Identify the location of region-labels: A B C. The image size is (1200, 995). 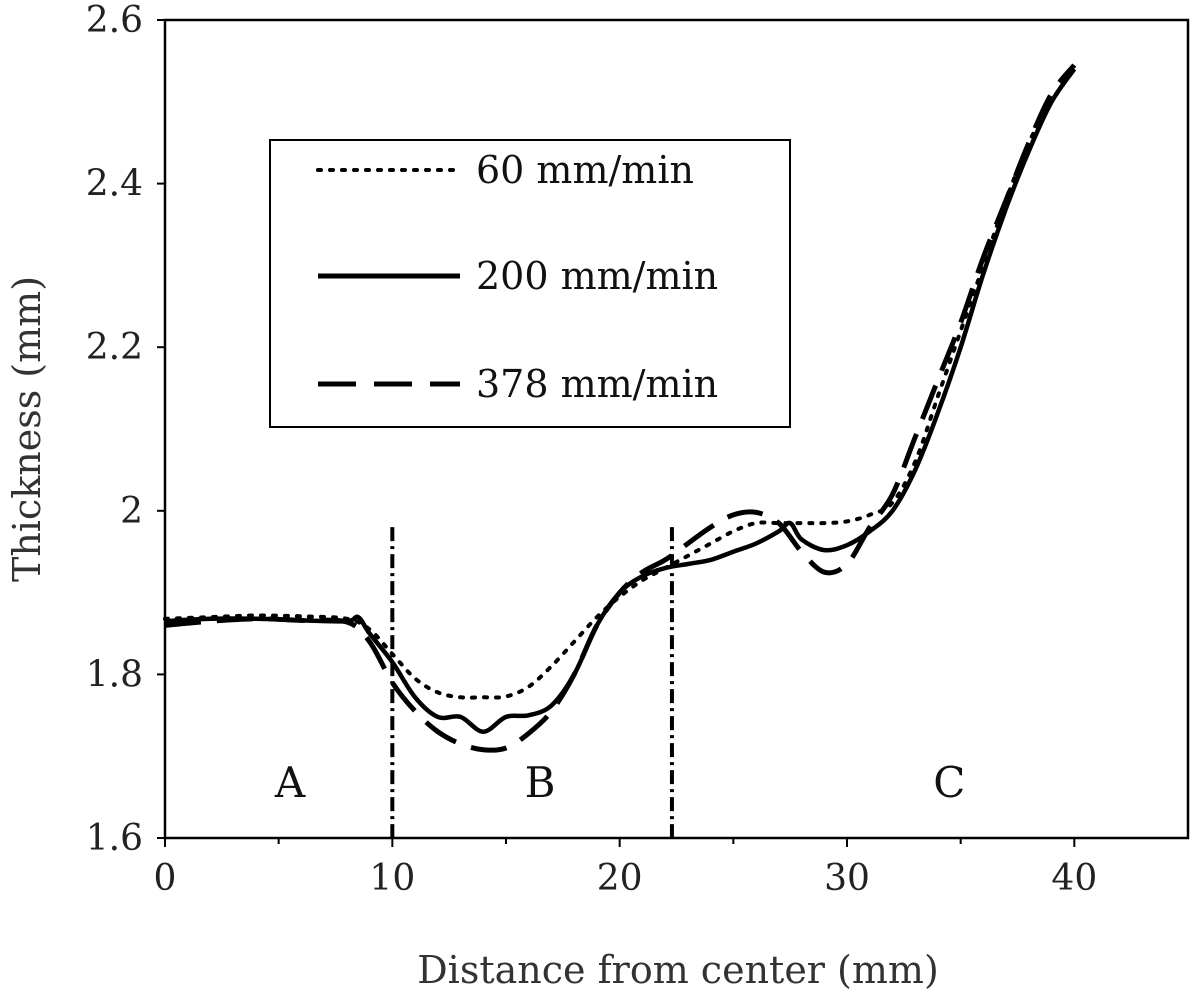
(620, 782).